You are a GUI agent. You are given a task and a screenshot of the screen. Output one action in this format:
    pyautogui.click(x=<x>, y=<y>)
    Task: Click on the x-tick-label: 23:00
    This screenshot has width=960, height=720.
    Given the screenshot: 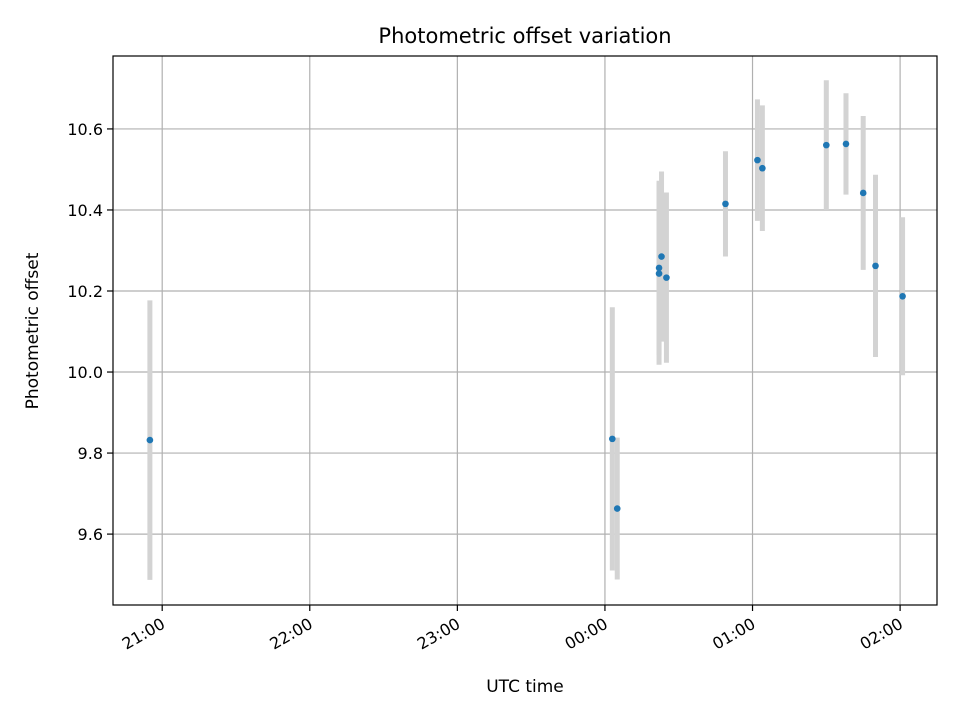 What is the action you would take?
    pyautogui.click(x=438, y=634)
    